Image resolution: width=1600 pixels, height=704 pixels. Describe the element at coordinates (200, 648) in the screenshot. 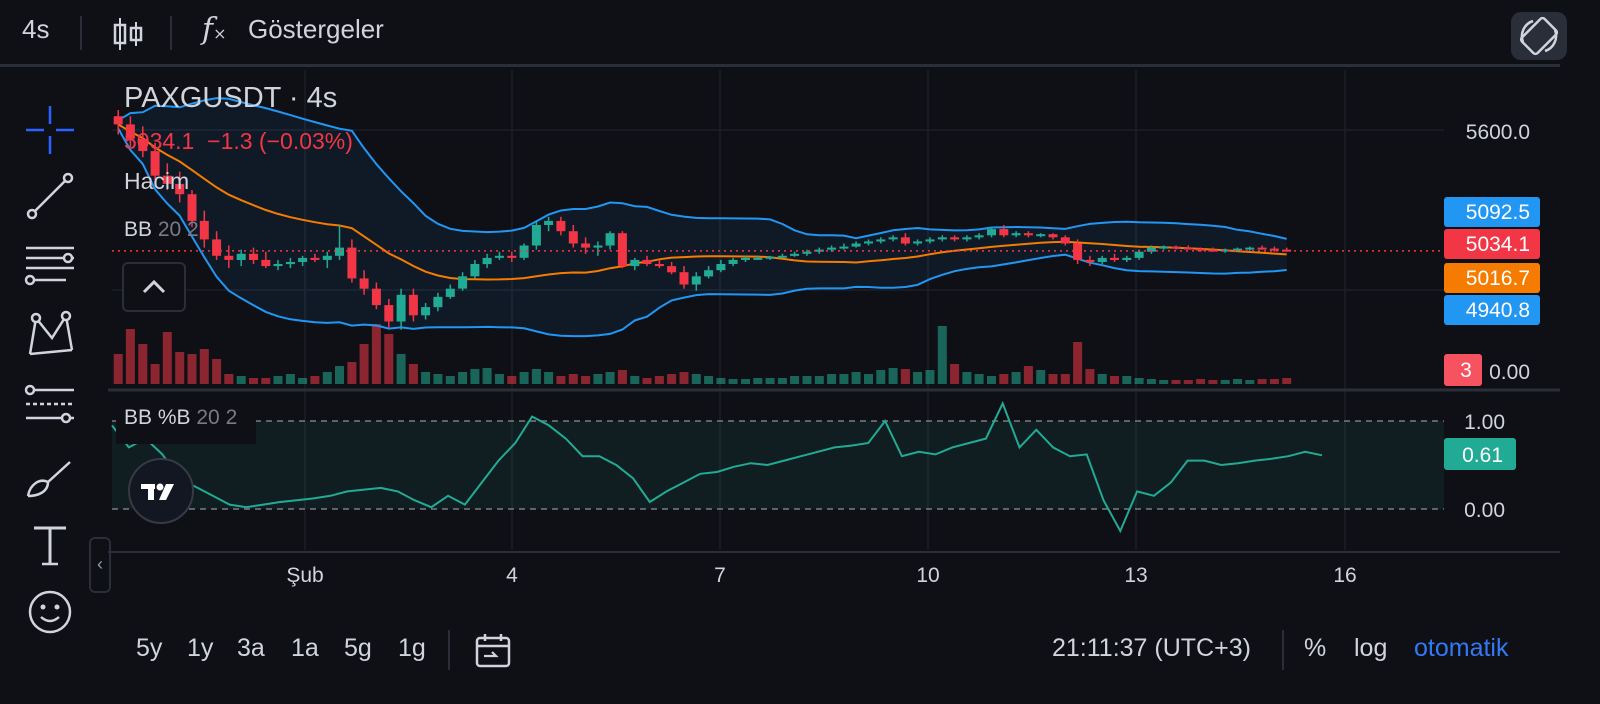

I see `range-button: 1y` at that location.